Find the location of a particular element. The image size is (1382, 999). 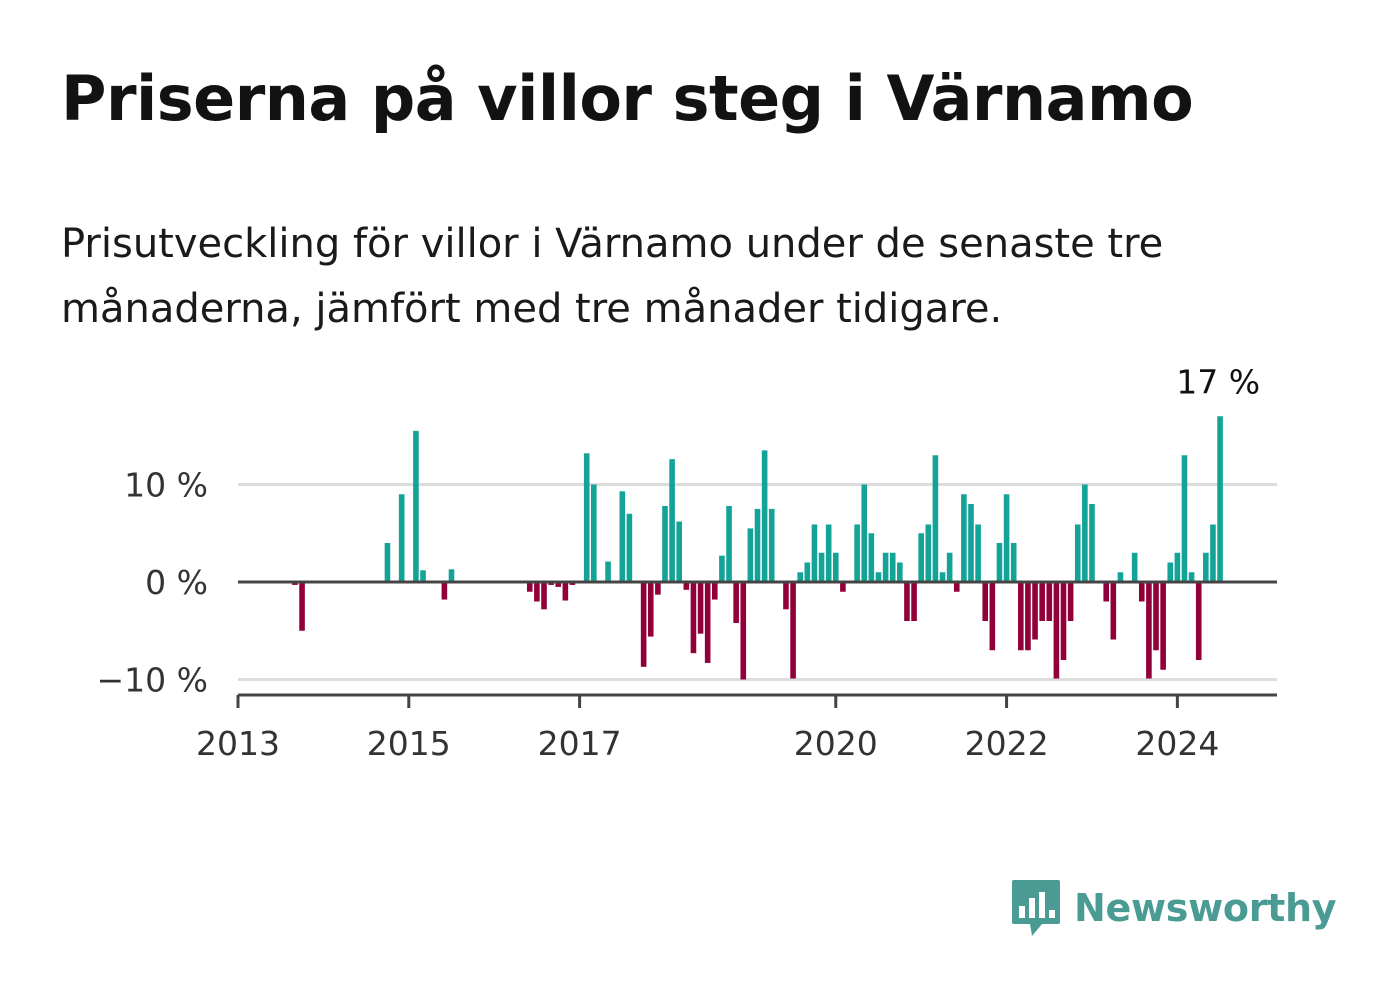

brand-name: Newsworthy is located at coordinates (1205, 908).